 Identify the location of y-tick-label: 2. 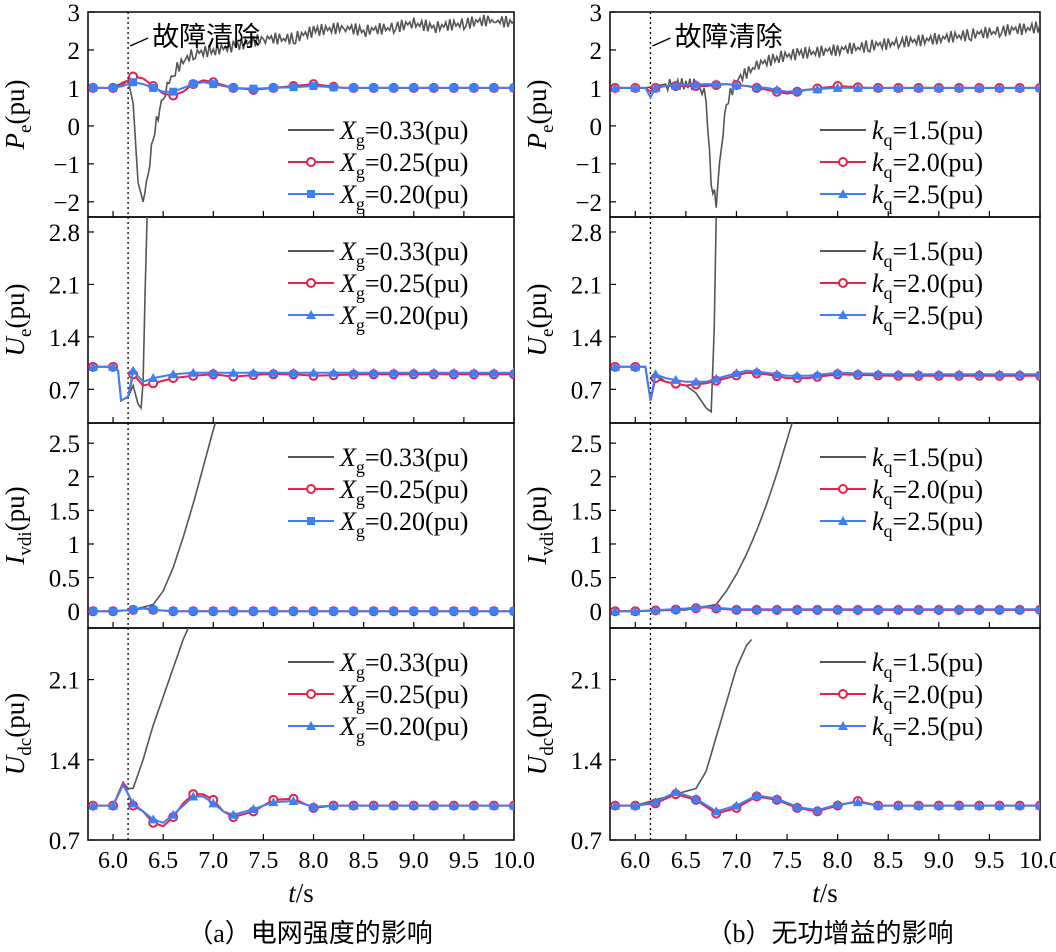
(74, 51).